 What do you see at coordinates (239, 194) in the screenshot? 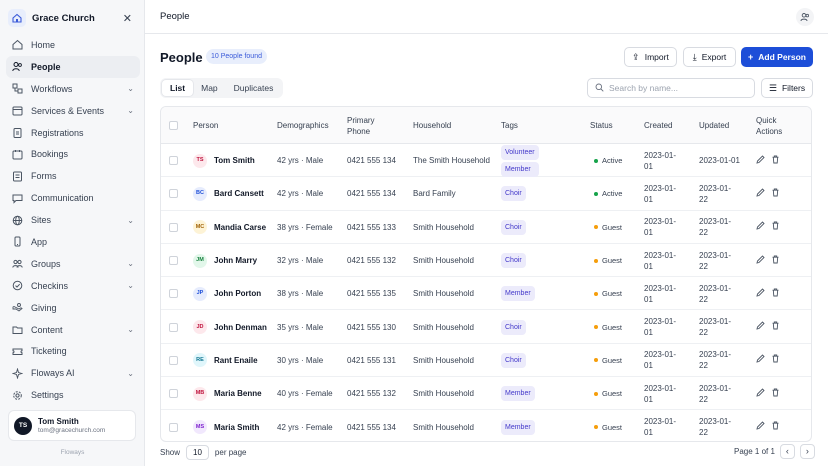
I see `person-name: Bard Cansett` at bounding box center [239, 194].